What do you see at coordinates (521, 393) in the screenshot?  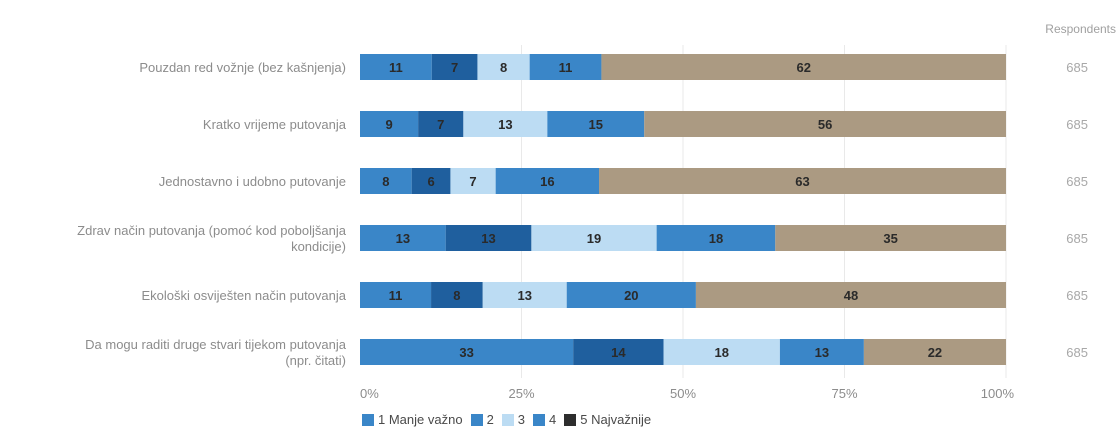 I see `x-tick-label: 25%` at bounding box center [521, 393].